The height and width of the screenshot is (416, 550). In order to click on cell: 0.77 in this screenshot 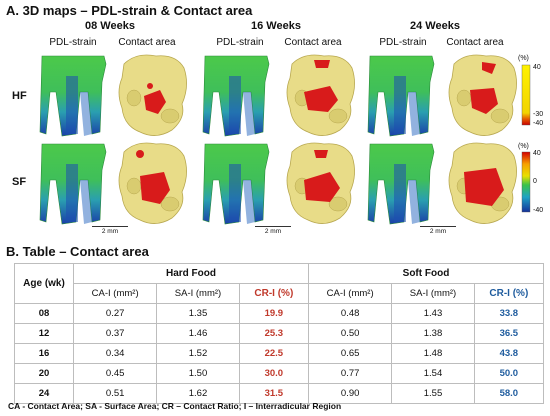, I will do `click(350, 373)`.